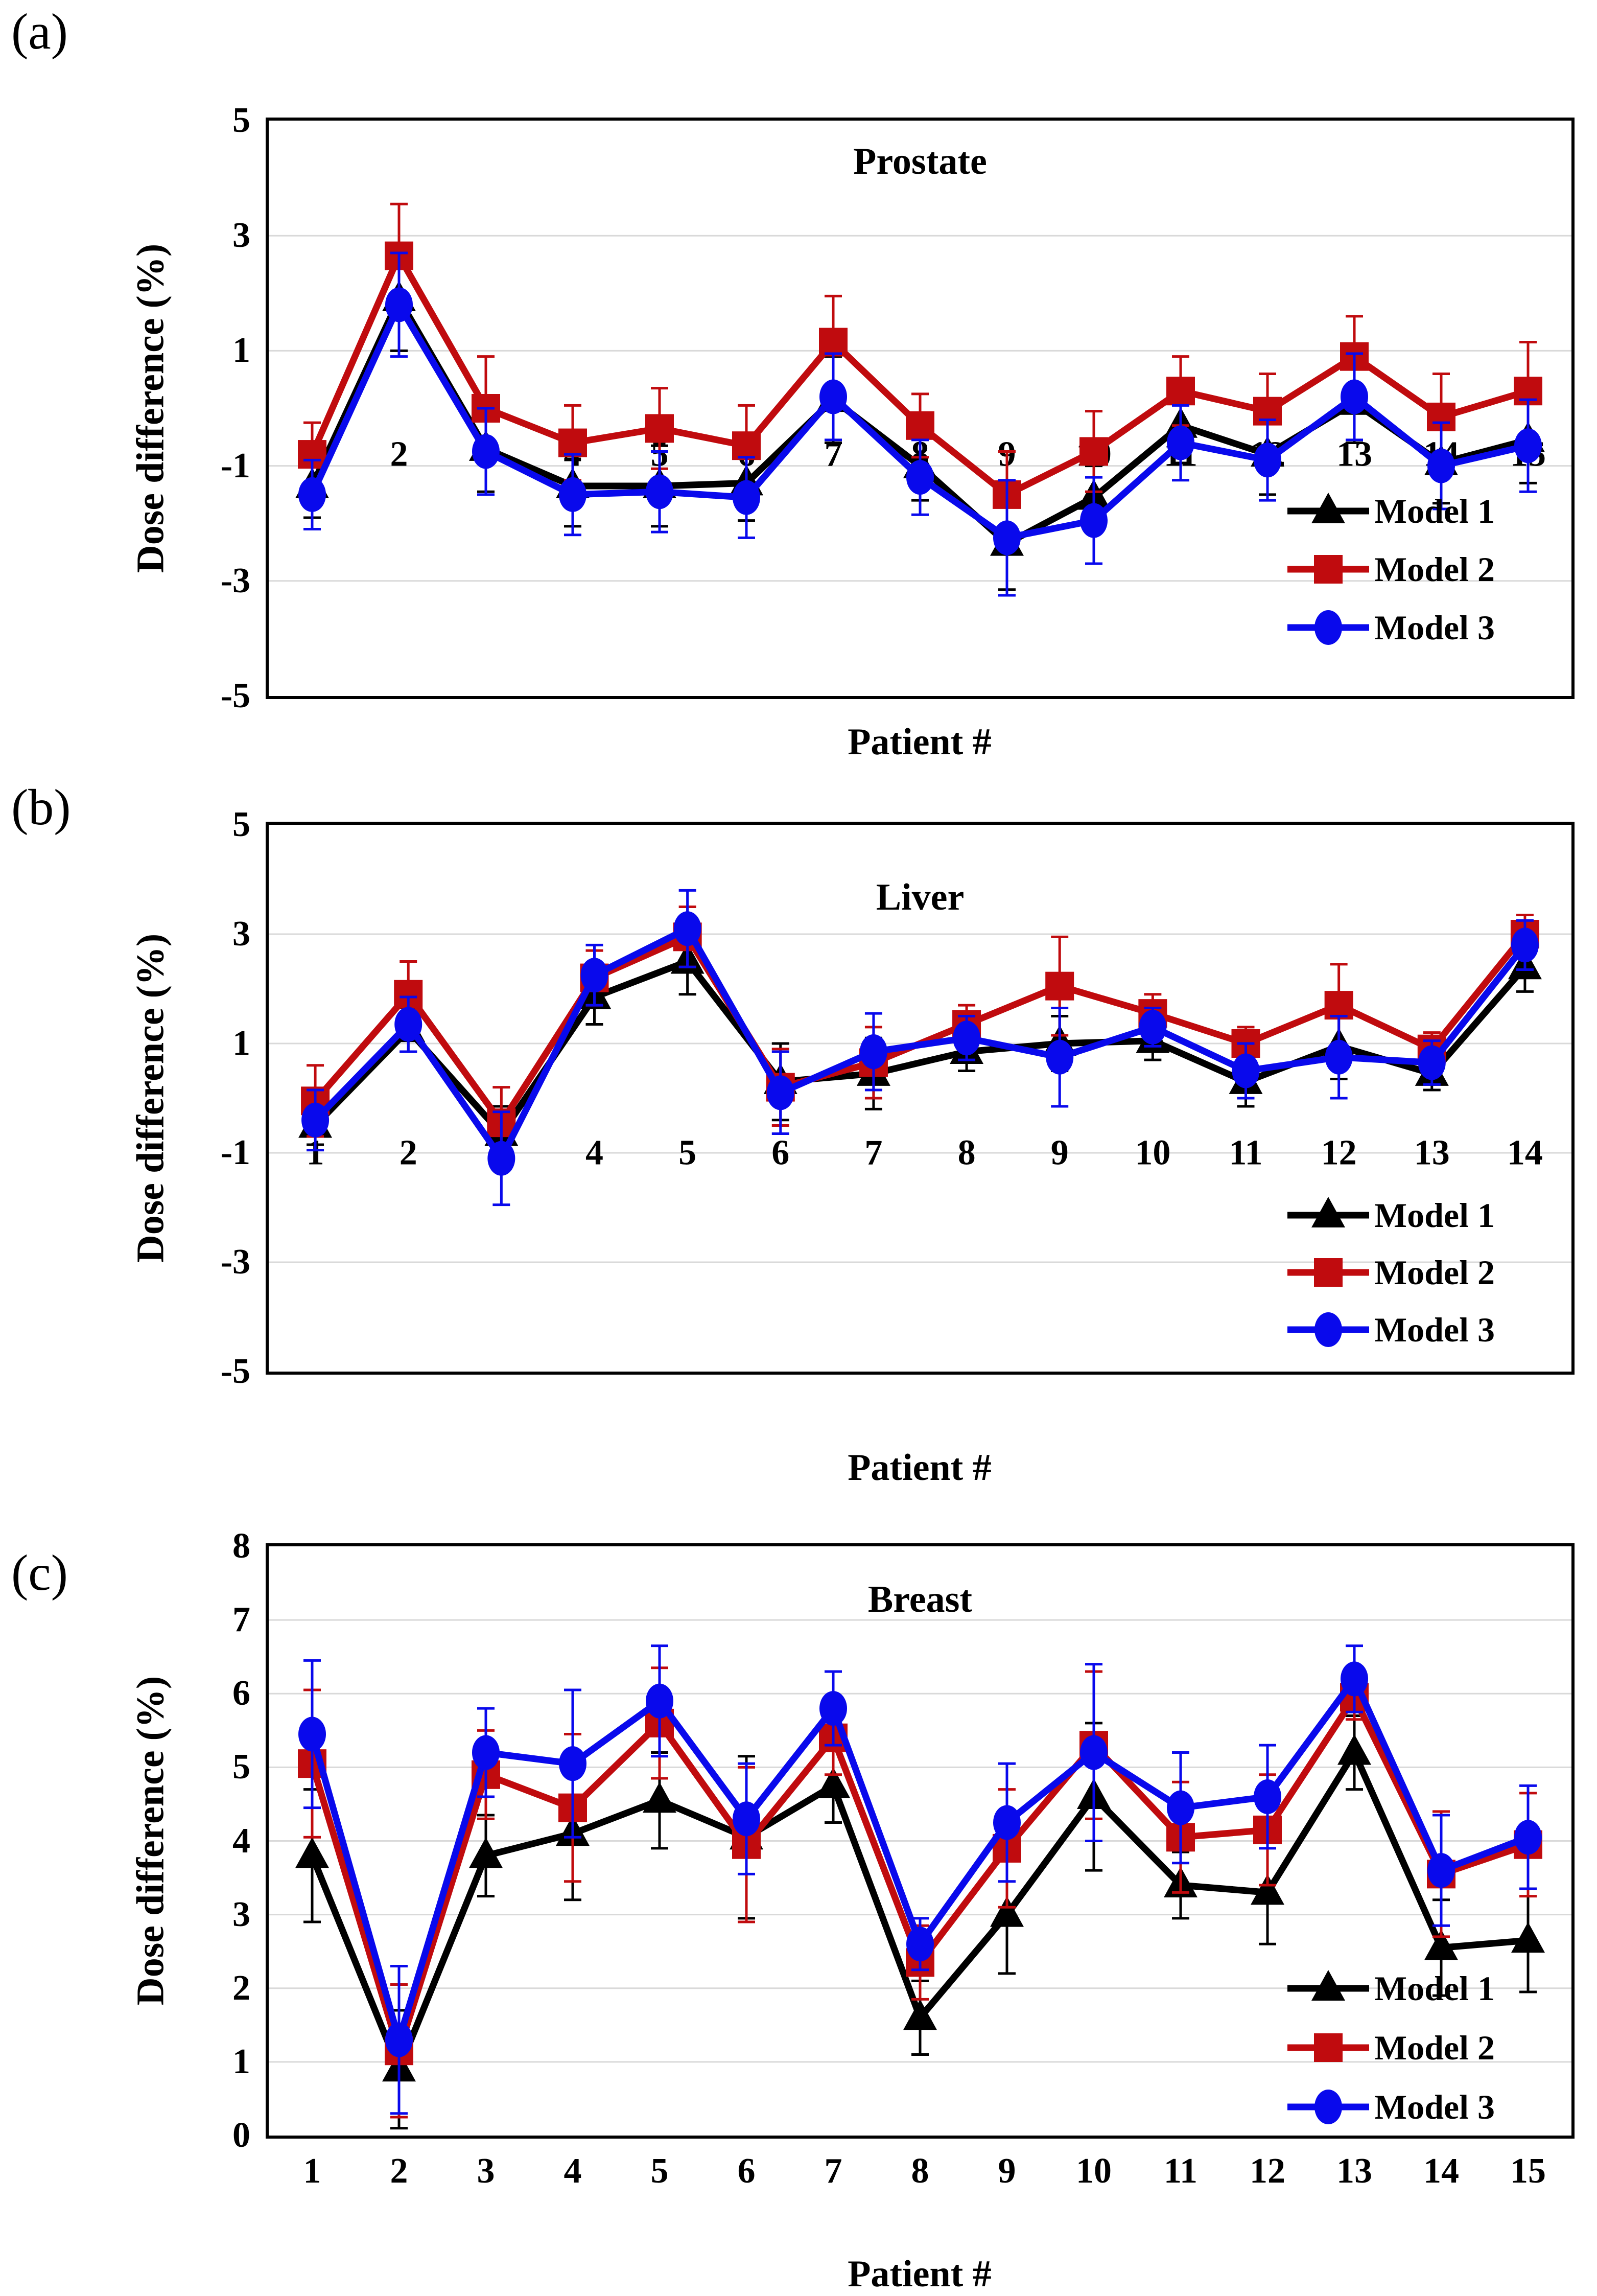  I want to click on y-tick-label: 7, so click(241, 1620).